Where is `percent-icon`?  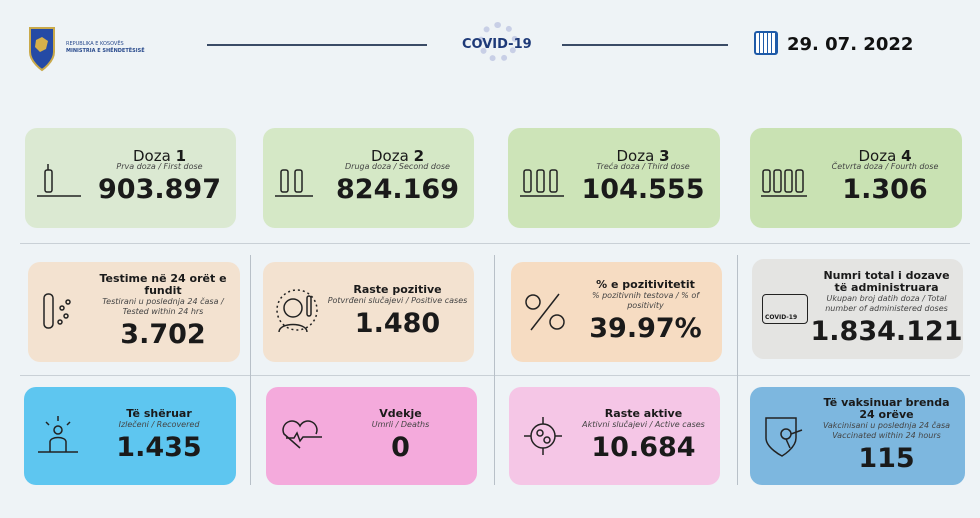 percent-icon is located at coordinates (545, 312).